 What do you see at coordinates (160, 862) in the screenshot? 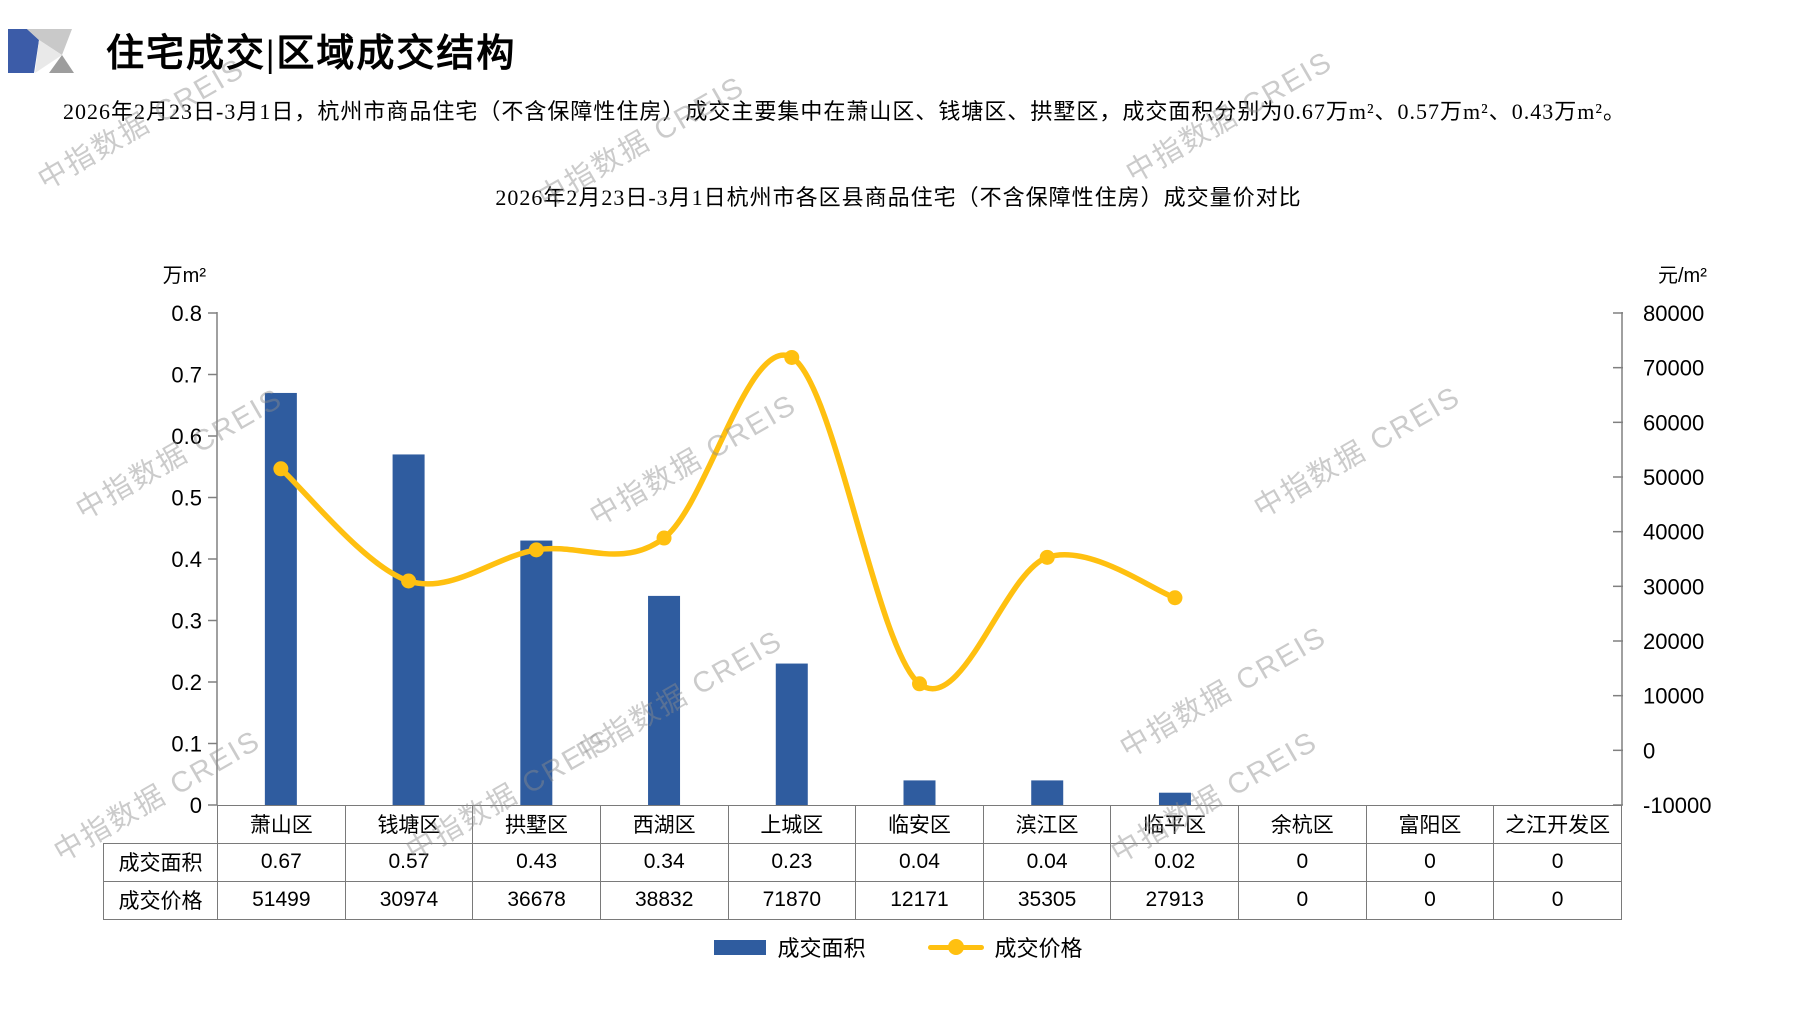
I see `table-row-label: 成交面积` at bounding box center [160, 862].